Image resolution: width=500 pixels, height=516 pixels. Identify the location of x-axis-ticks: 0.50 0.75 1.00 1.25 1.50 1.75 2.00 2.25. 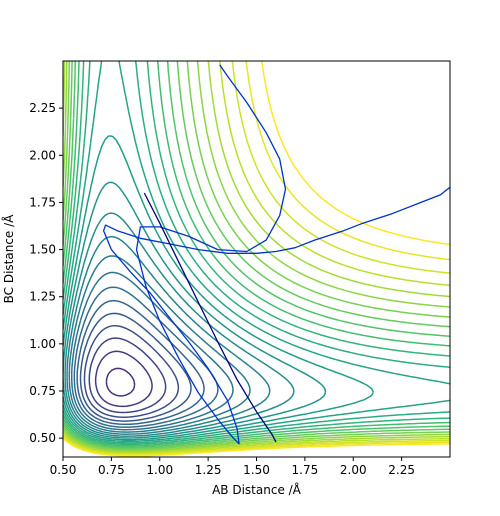
(232, 467).